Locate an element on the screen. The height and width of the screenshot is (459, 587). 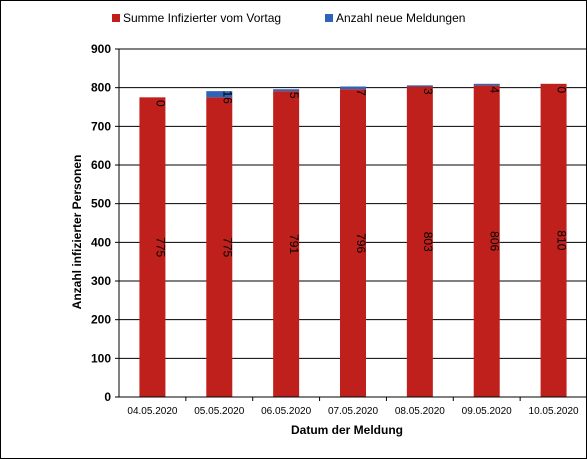
value-label-summe-04.05.2020: 775 is located at coordinates (160, 247).